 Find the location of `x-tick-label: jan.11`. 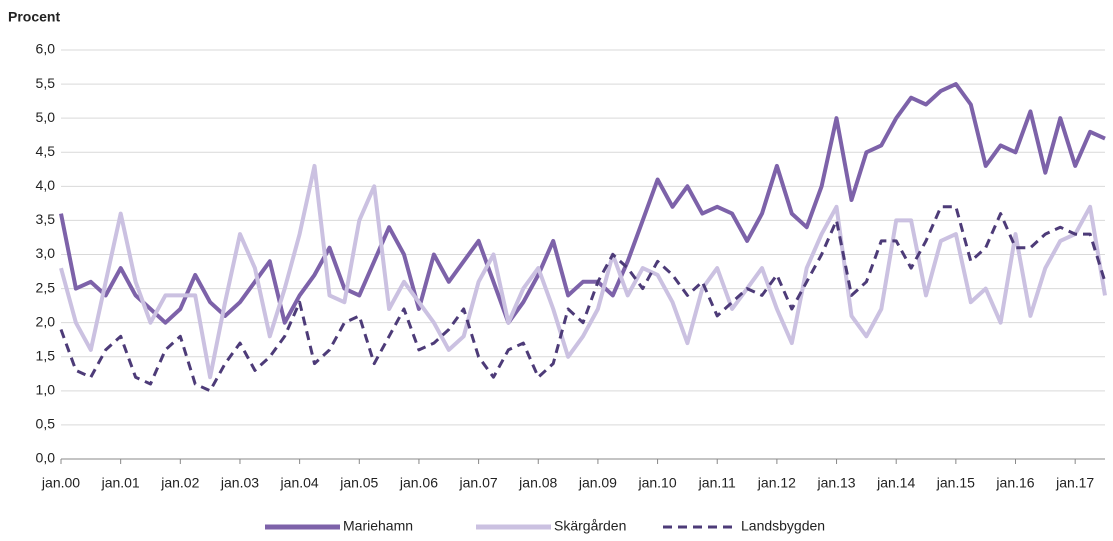

x-tick-label: jan.11 is located at coordinates (717, 483).